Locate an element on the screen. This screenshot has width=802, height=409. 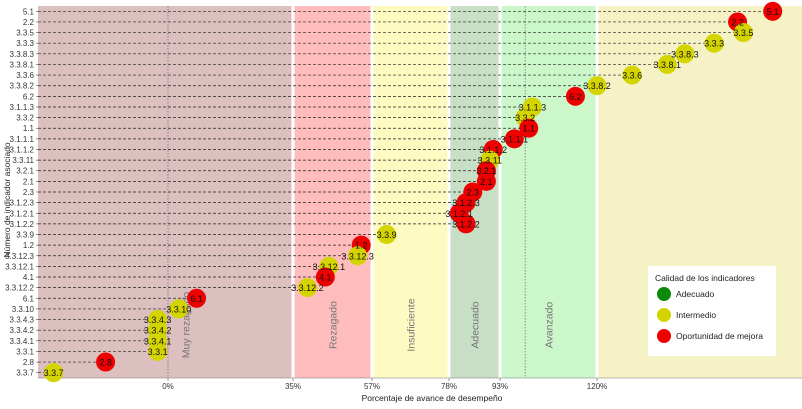
data-label: 3.3.7 is located at coordinates (54, 373).